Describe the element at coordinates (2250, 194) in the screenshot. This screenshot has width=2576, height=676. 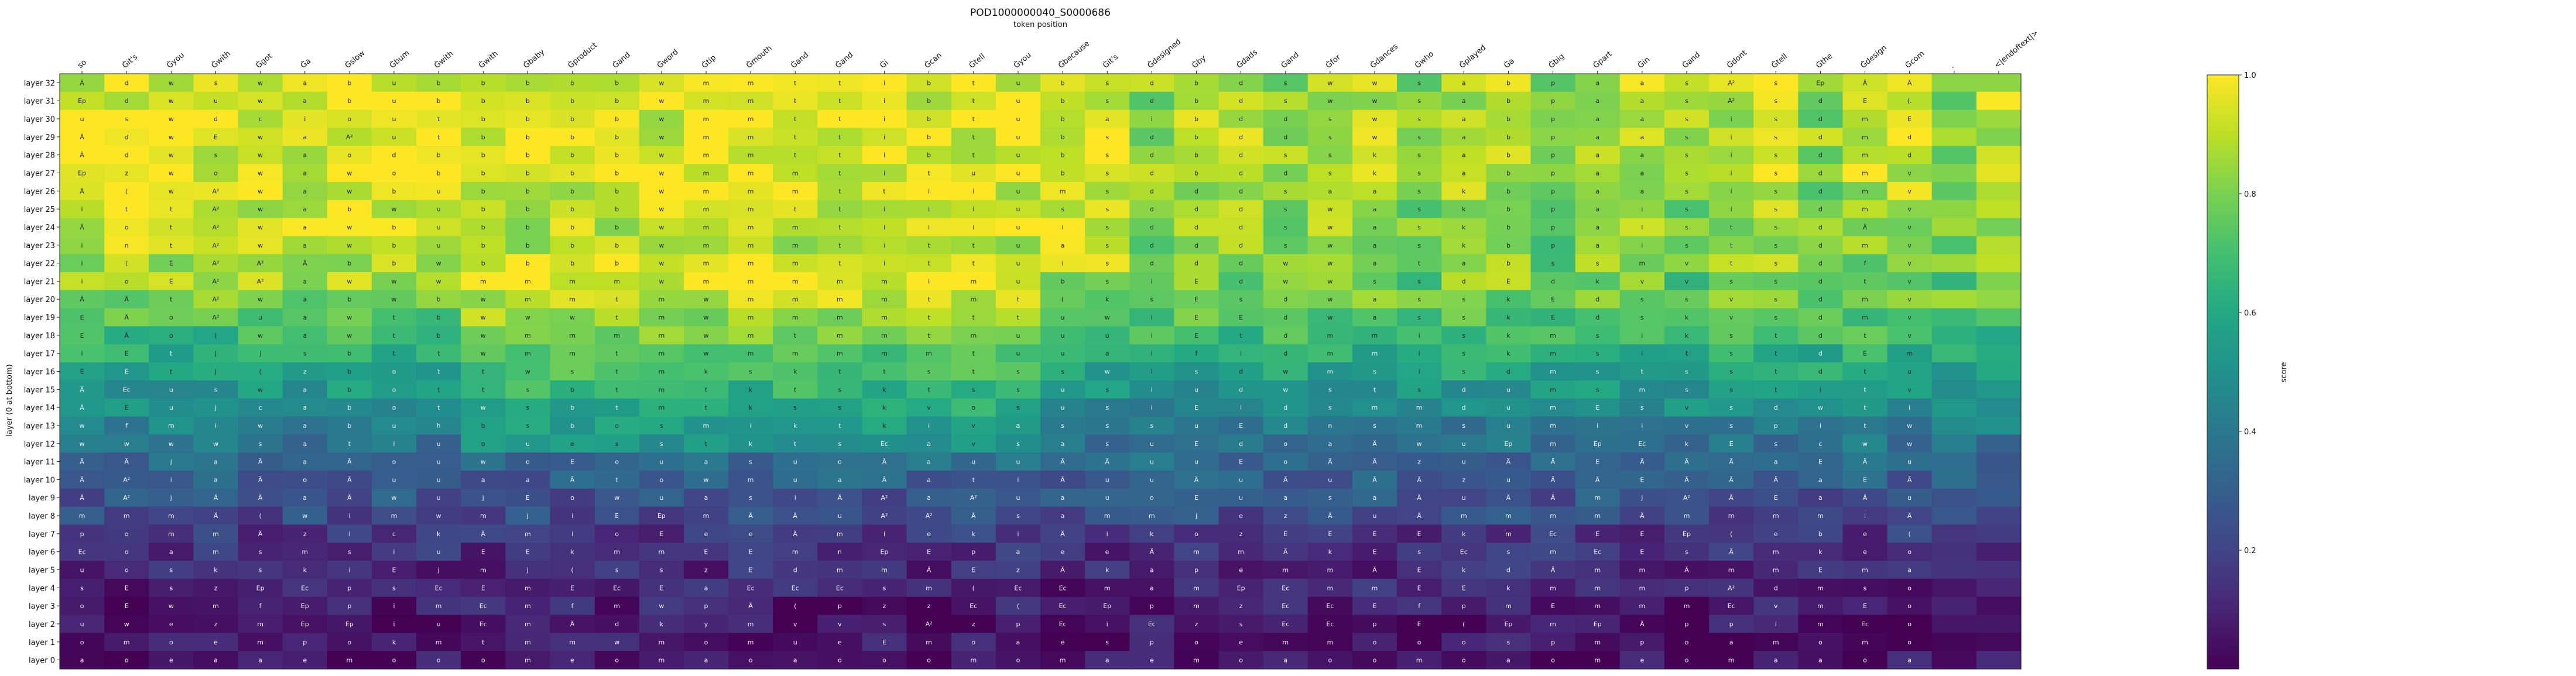
I see `colorbar-tick-label: 0.8` at that location.